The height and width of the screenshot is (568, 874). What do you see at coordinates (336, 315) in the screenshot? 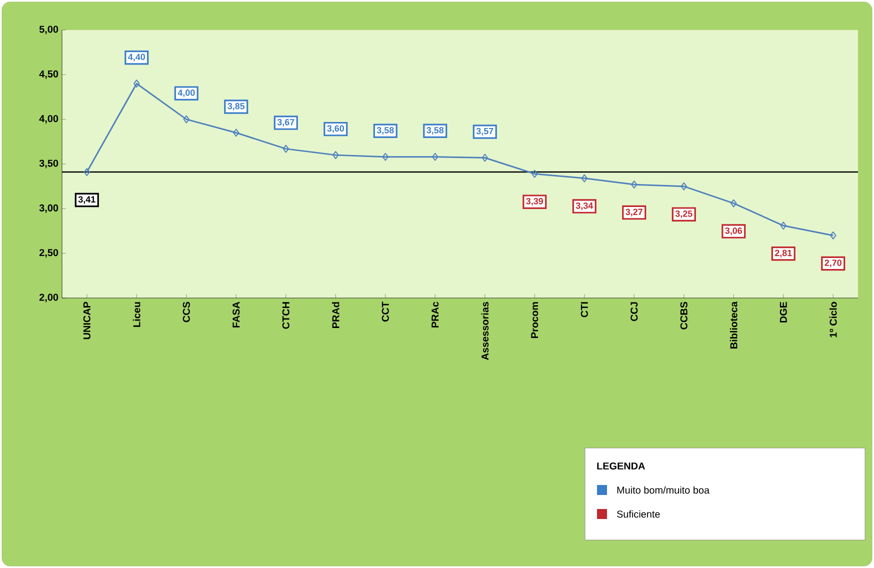
I see `x-tick-label: PRAd` at bounding box center [336, 315].